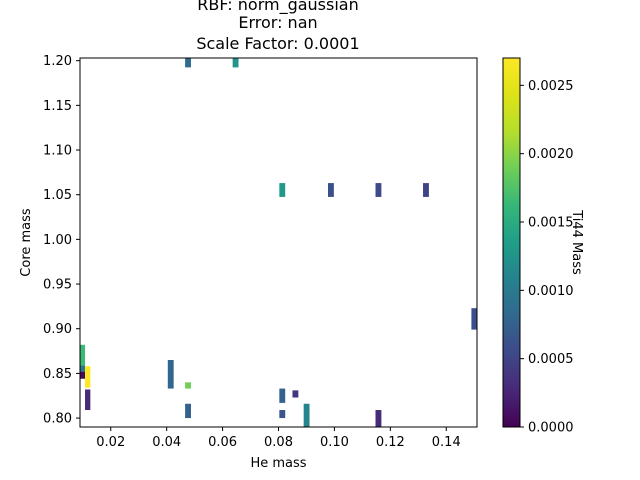 Image resolution: width=640 pixels, height=480 pixels. Describe the element at coordinates (277, 22) in the screenshot. I see `title-line-2: Error: nan` at that location.